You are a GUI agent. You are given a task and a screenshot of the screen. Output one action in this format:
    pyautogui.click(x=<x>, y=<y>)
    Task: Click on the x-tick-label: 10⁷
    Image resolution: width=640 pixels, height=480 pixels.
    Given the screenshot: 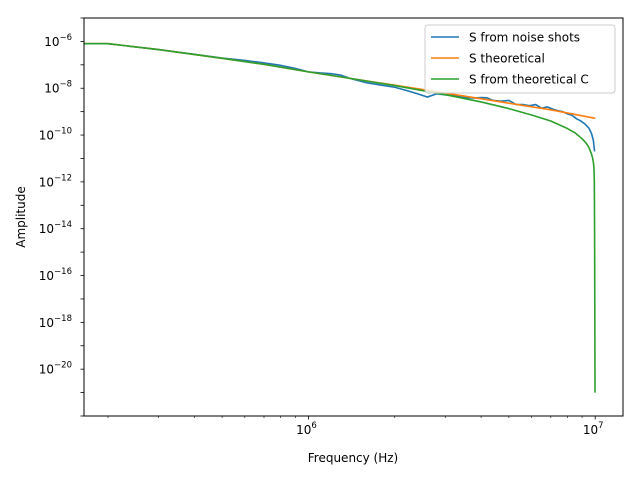 What is the action you would take?
    pyautogui.click(x=593, y=429)
    